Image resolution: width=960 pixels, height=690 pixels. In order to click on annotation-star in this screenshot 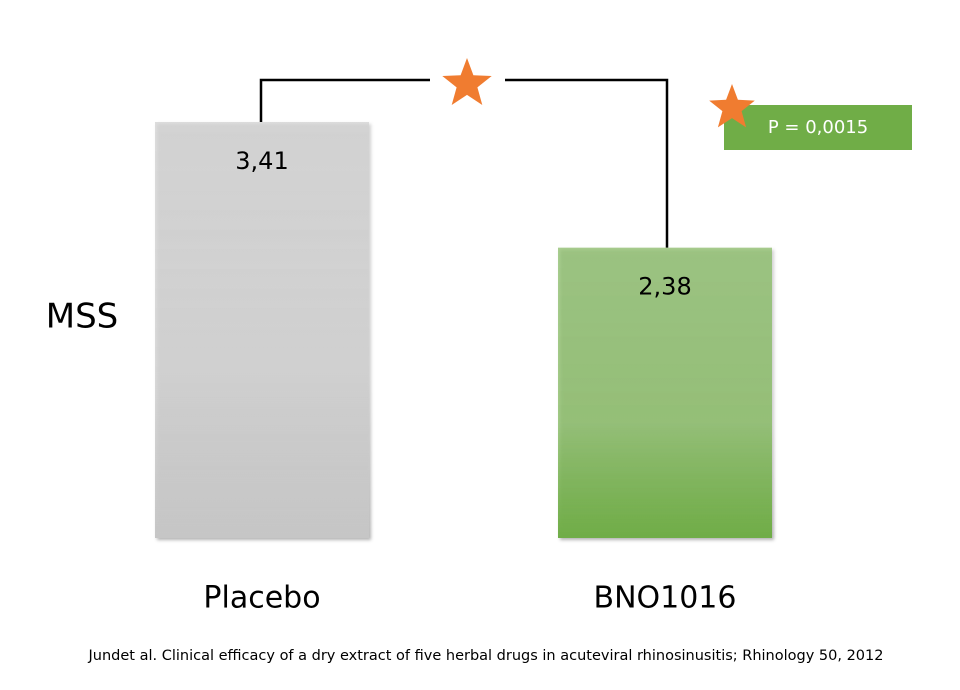, I will do `click(732, 106)`.